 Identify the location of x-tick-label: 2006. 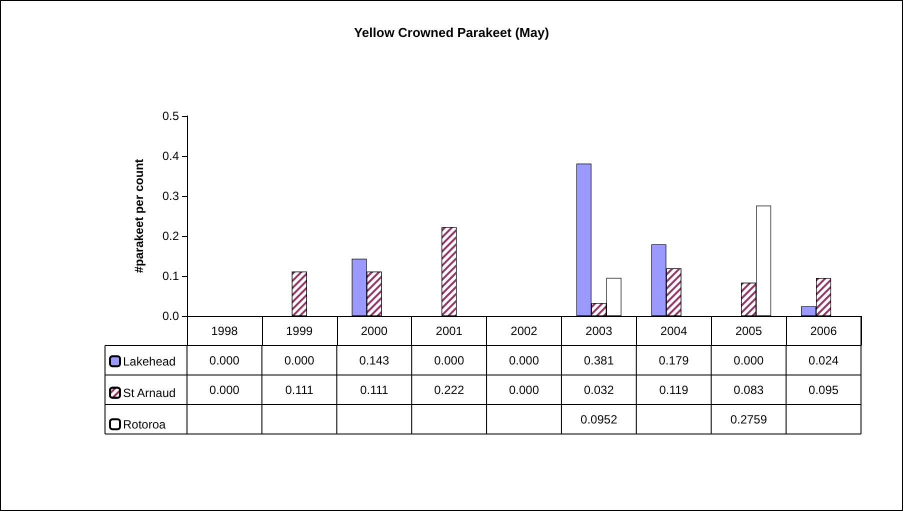
(824, 331).